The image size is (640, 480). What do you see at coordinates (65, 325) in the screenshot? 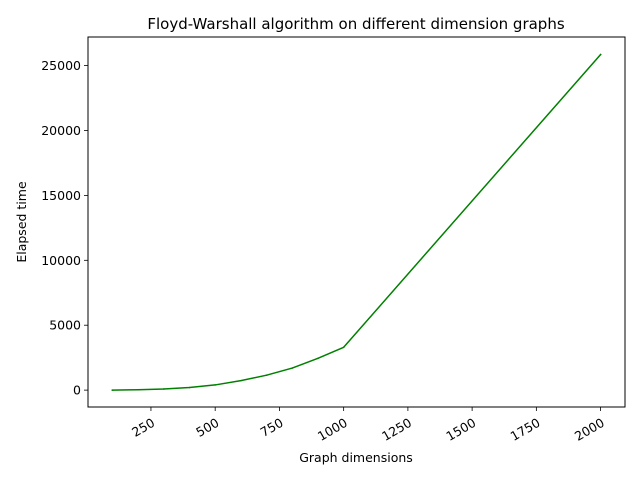
I see `y-tick-label-1: 5000` at bounding box center [65, 325].